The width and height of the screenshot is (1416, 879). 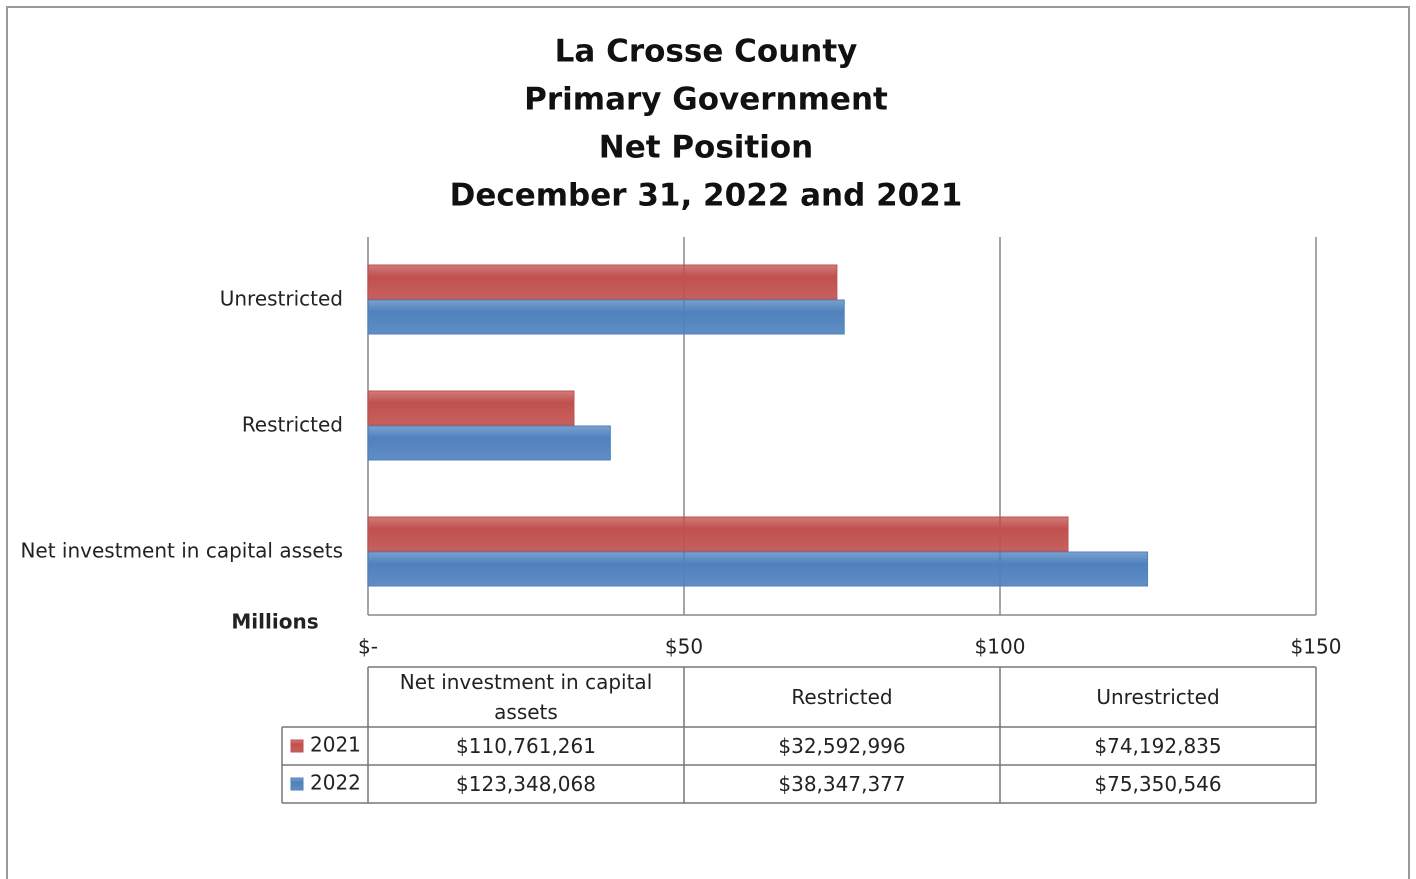 What do you see at coordinates (706, 52) in the screenshot?
I see `chart-title: La Crosse County` at bounding box center [706, 52].